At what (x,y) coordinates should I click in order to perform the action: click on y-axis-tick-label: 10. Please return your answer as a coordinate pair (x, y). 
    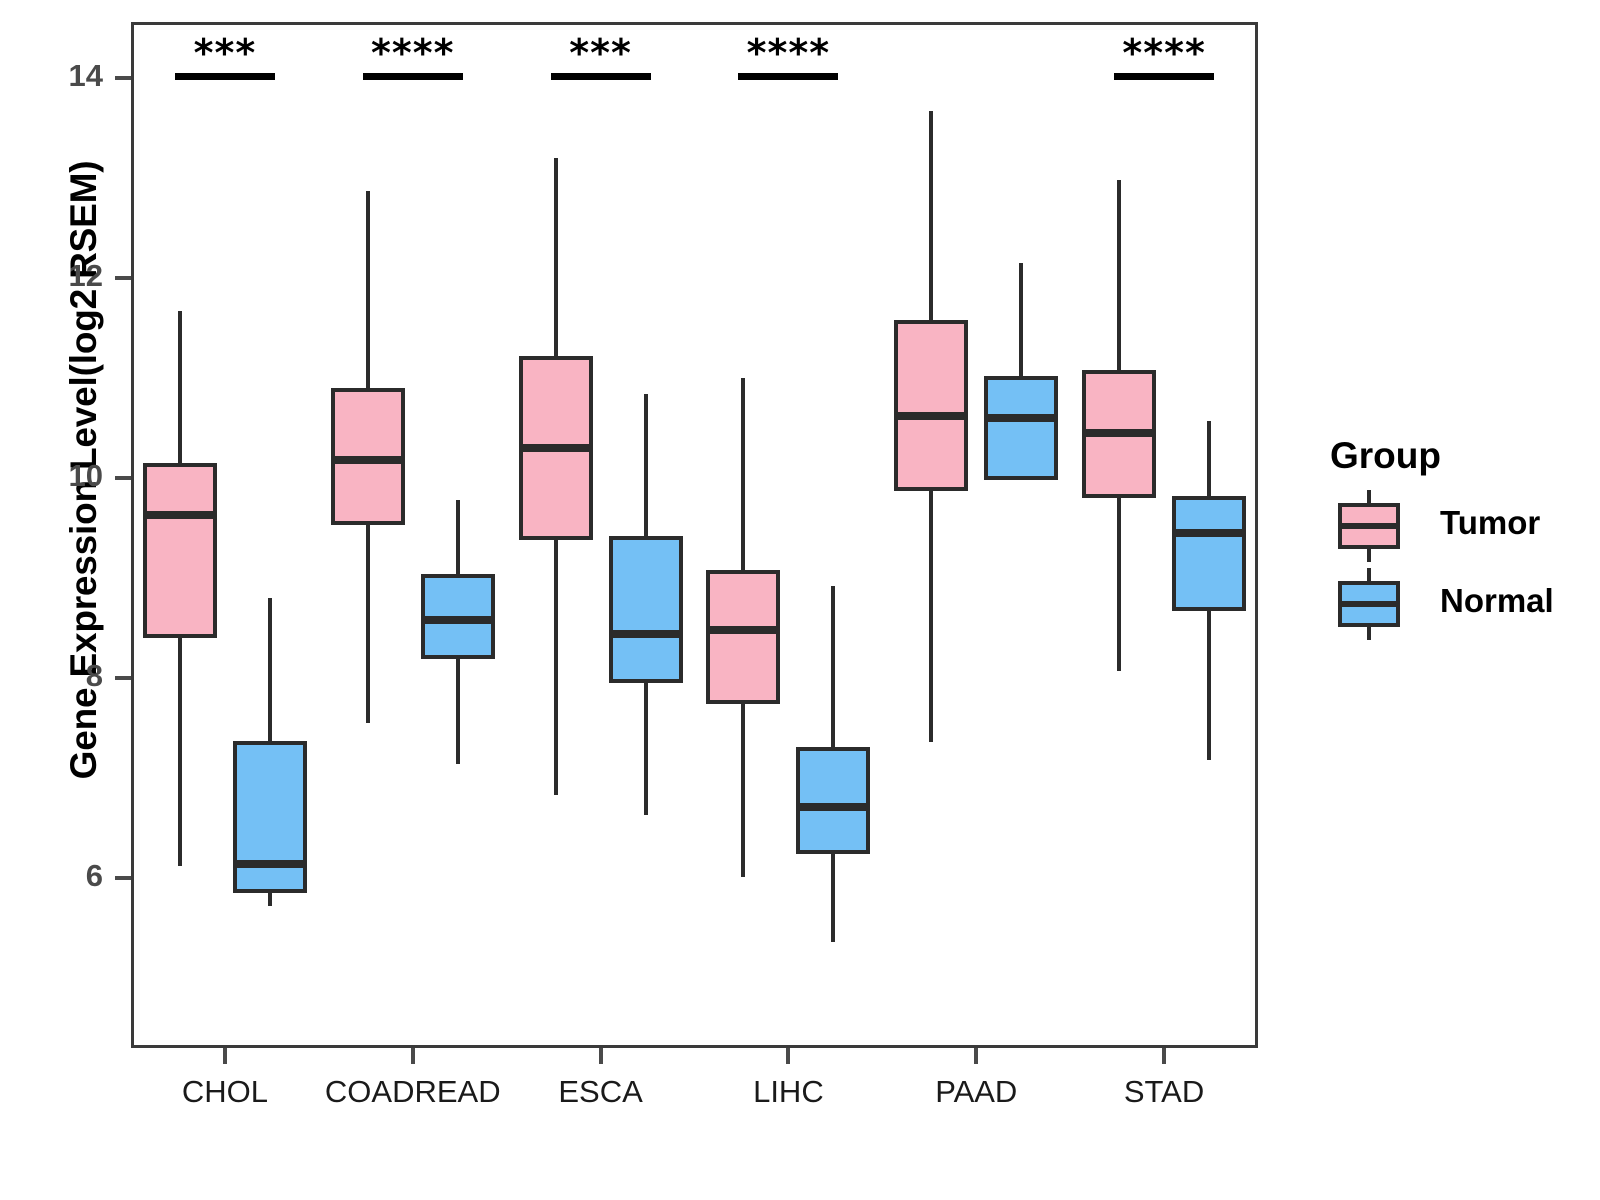
    Looking at the image, I should click on (85, 475).